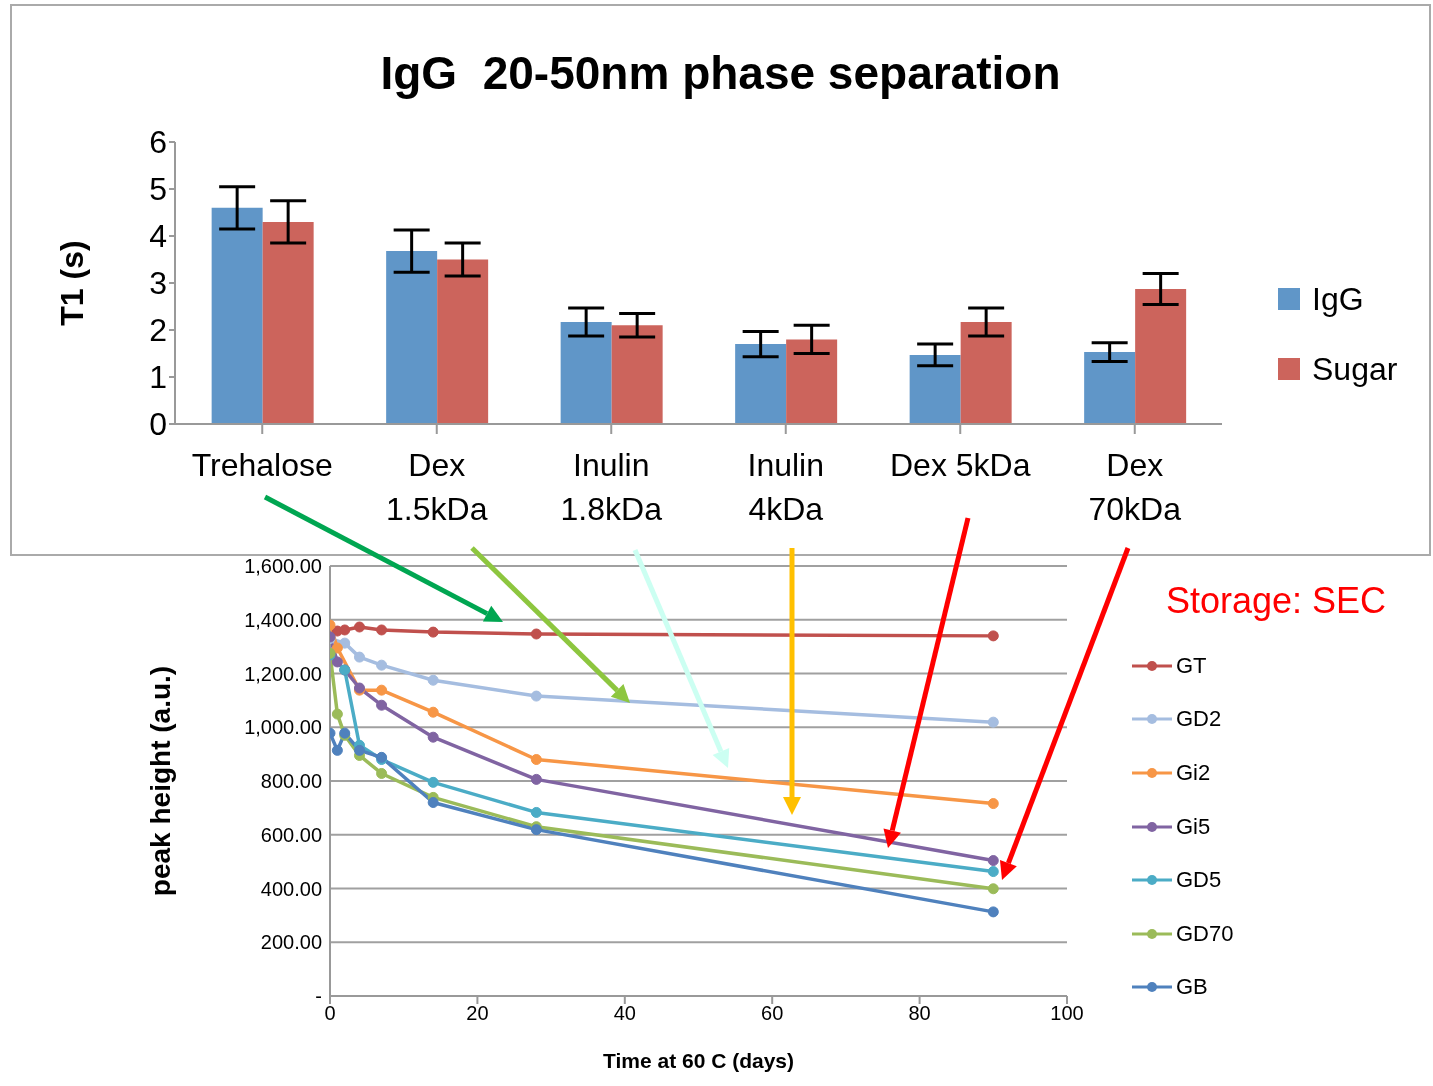  I want to click on x-tick-label: 20, so click(477, 1013).